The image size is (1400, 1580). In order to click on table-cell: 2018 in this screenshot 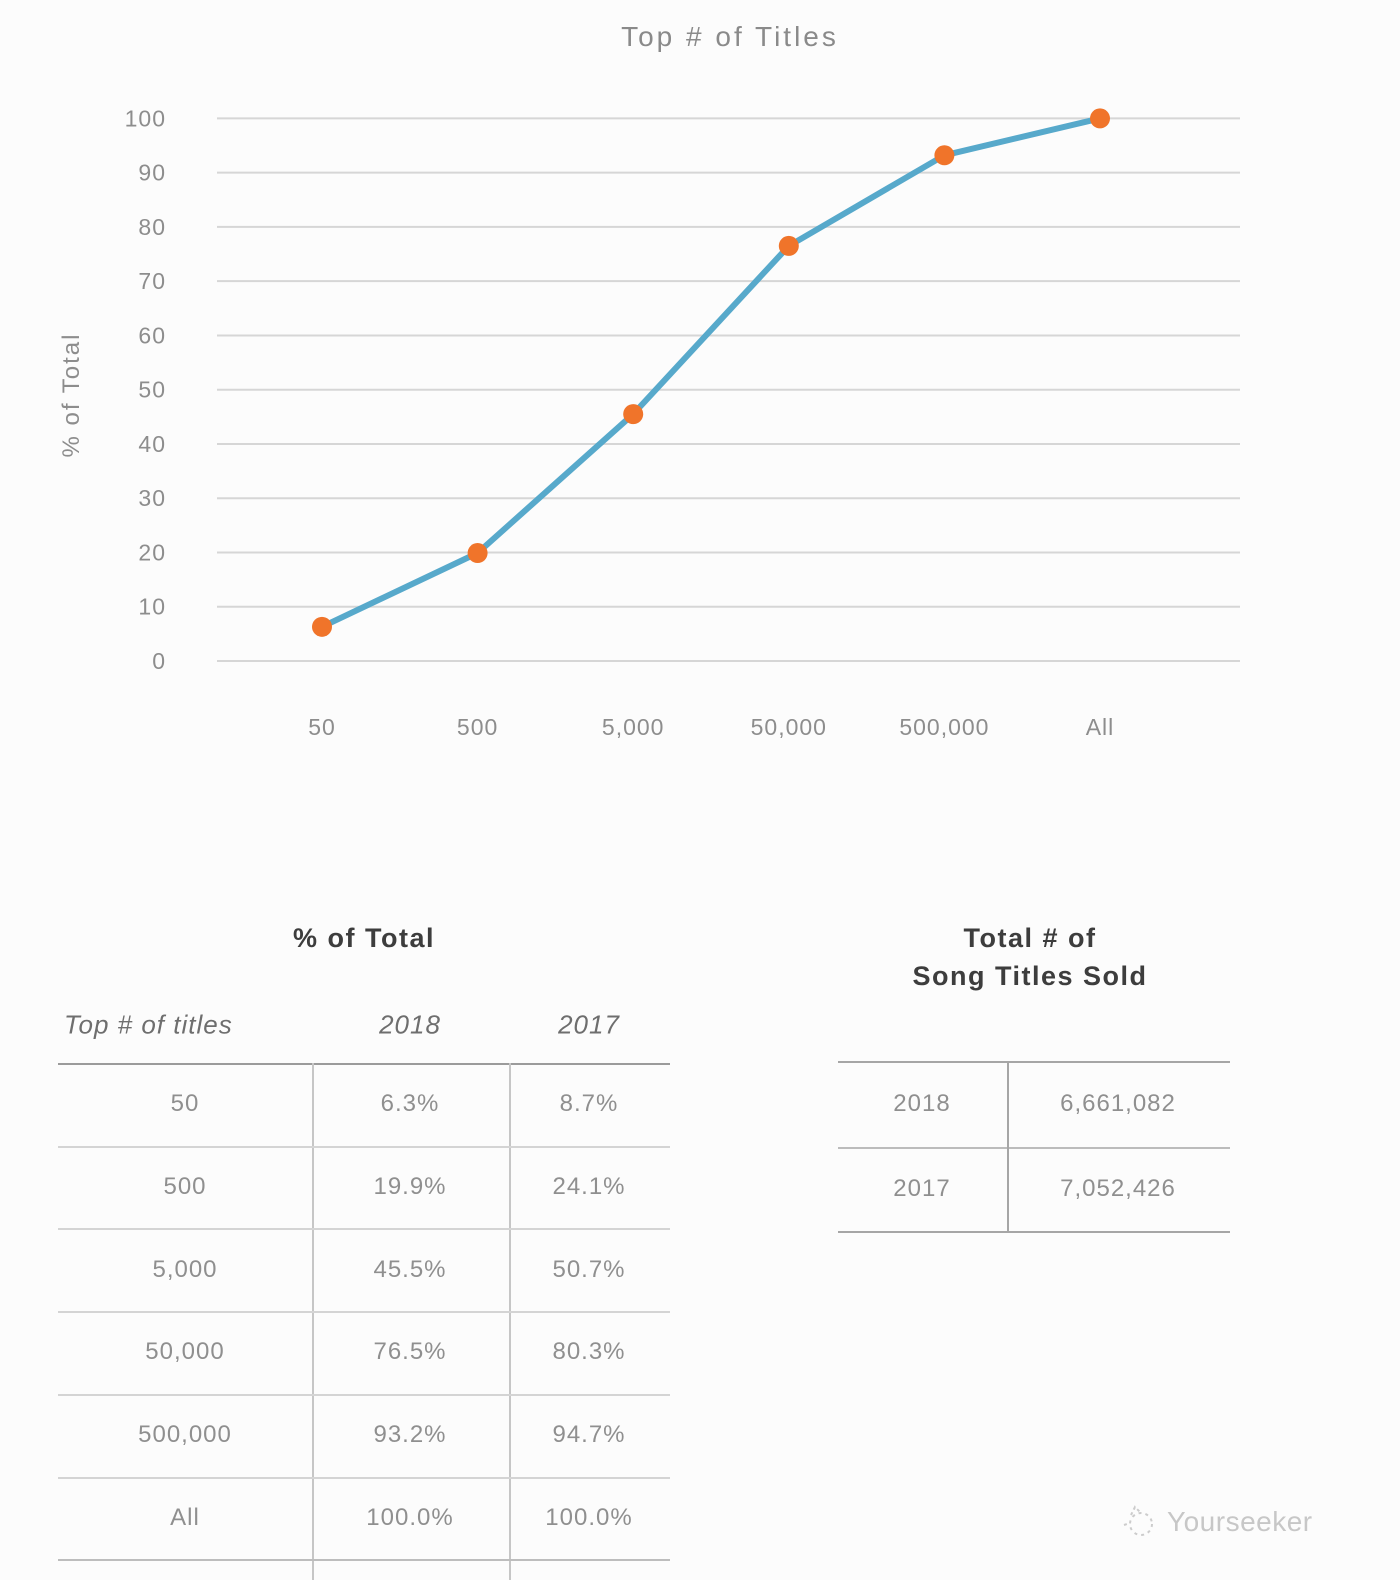, I will do `click(922, 1103)`.